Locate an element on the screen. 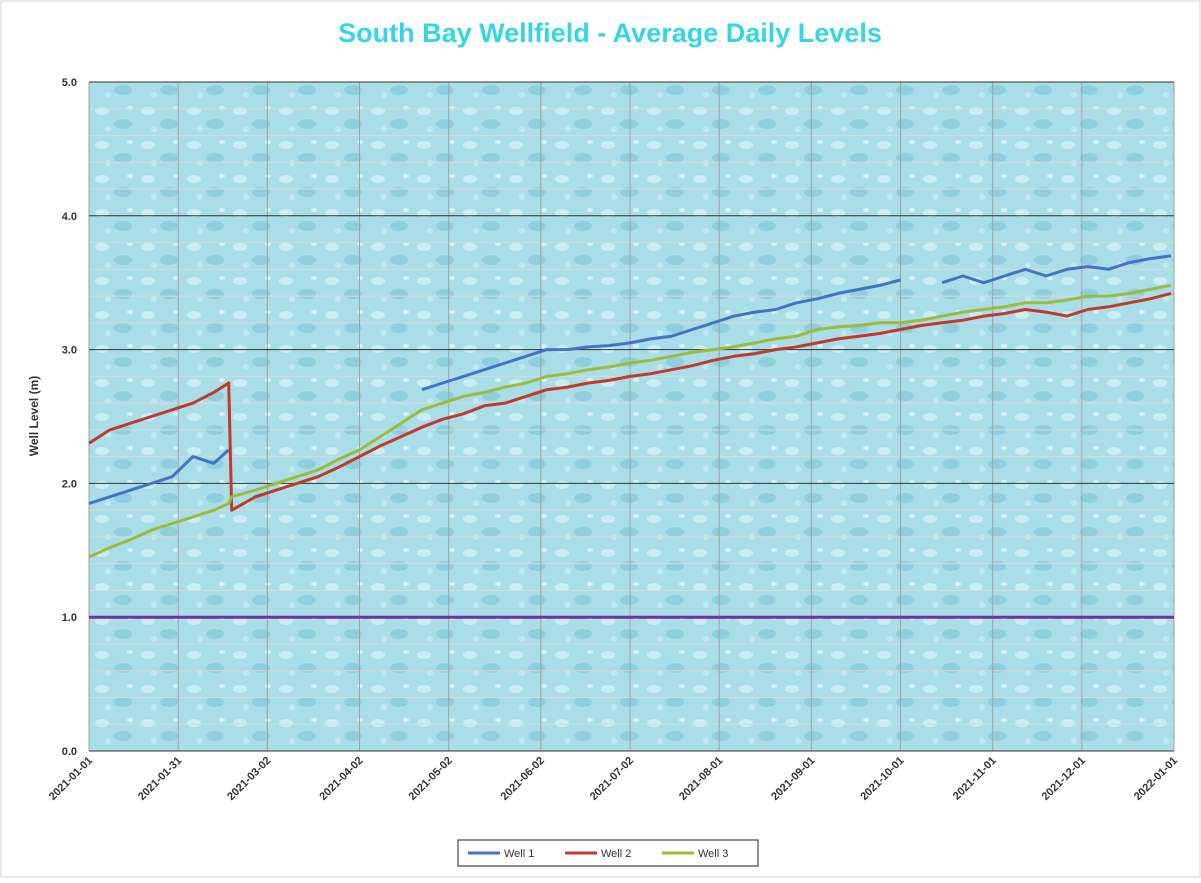 This screenshot has width=1201, height=883. y-tick-label: 4.0 is located at coordinates (69, 217).